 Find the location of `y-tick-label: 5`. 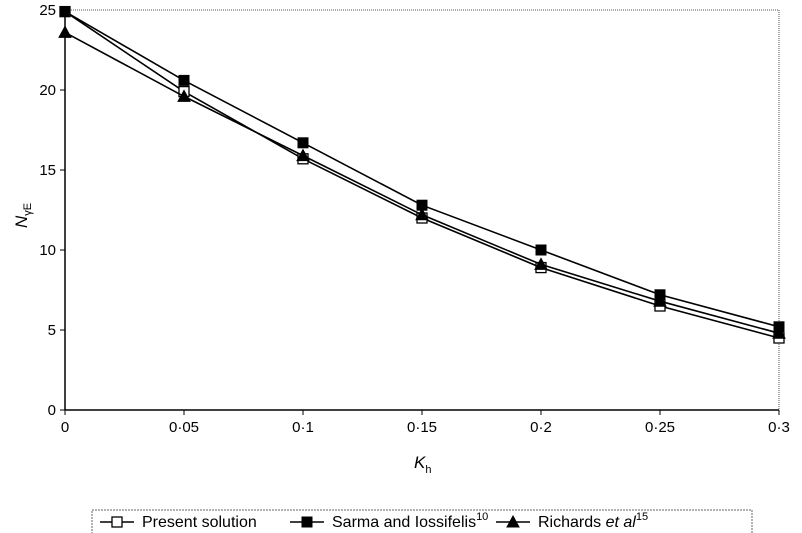

y-tick-label: 5 is located at coordinates (52, 330).